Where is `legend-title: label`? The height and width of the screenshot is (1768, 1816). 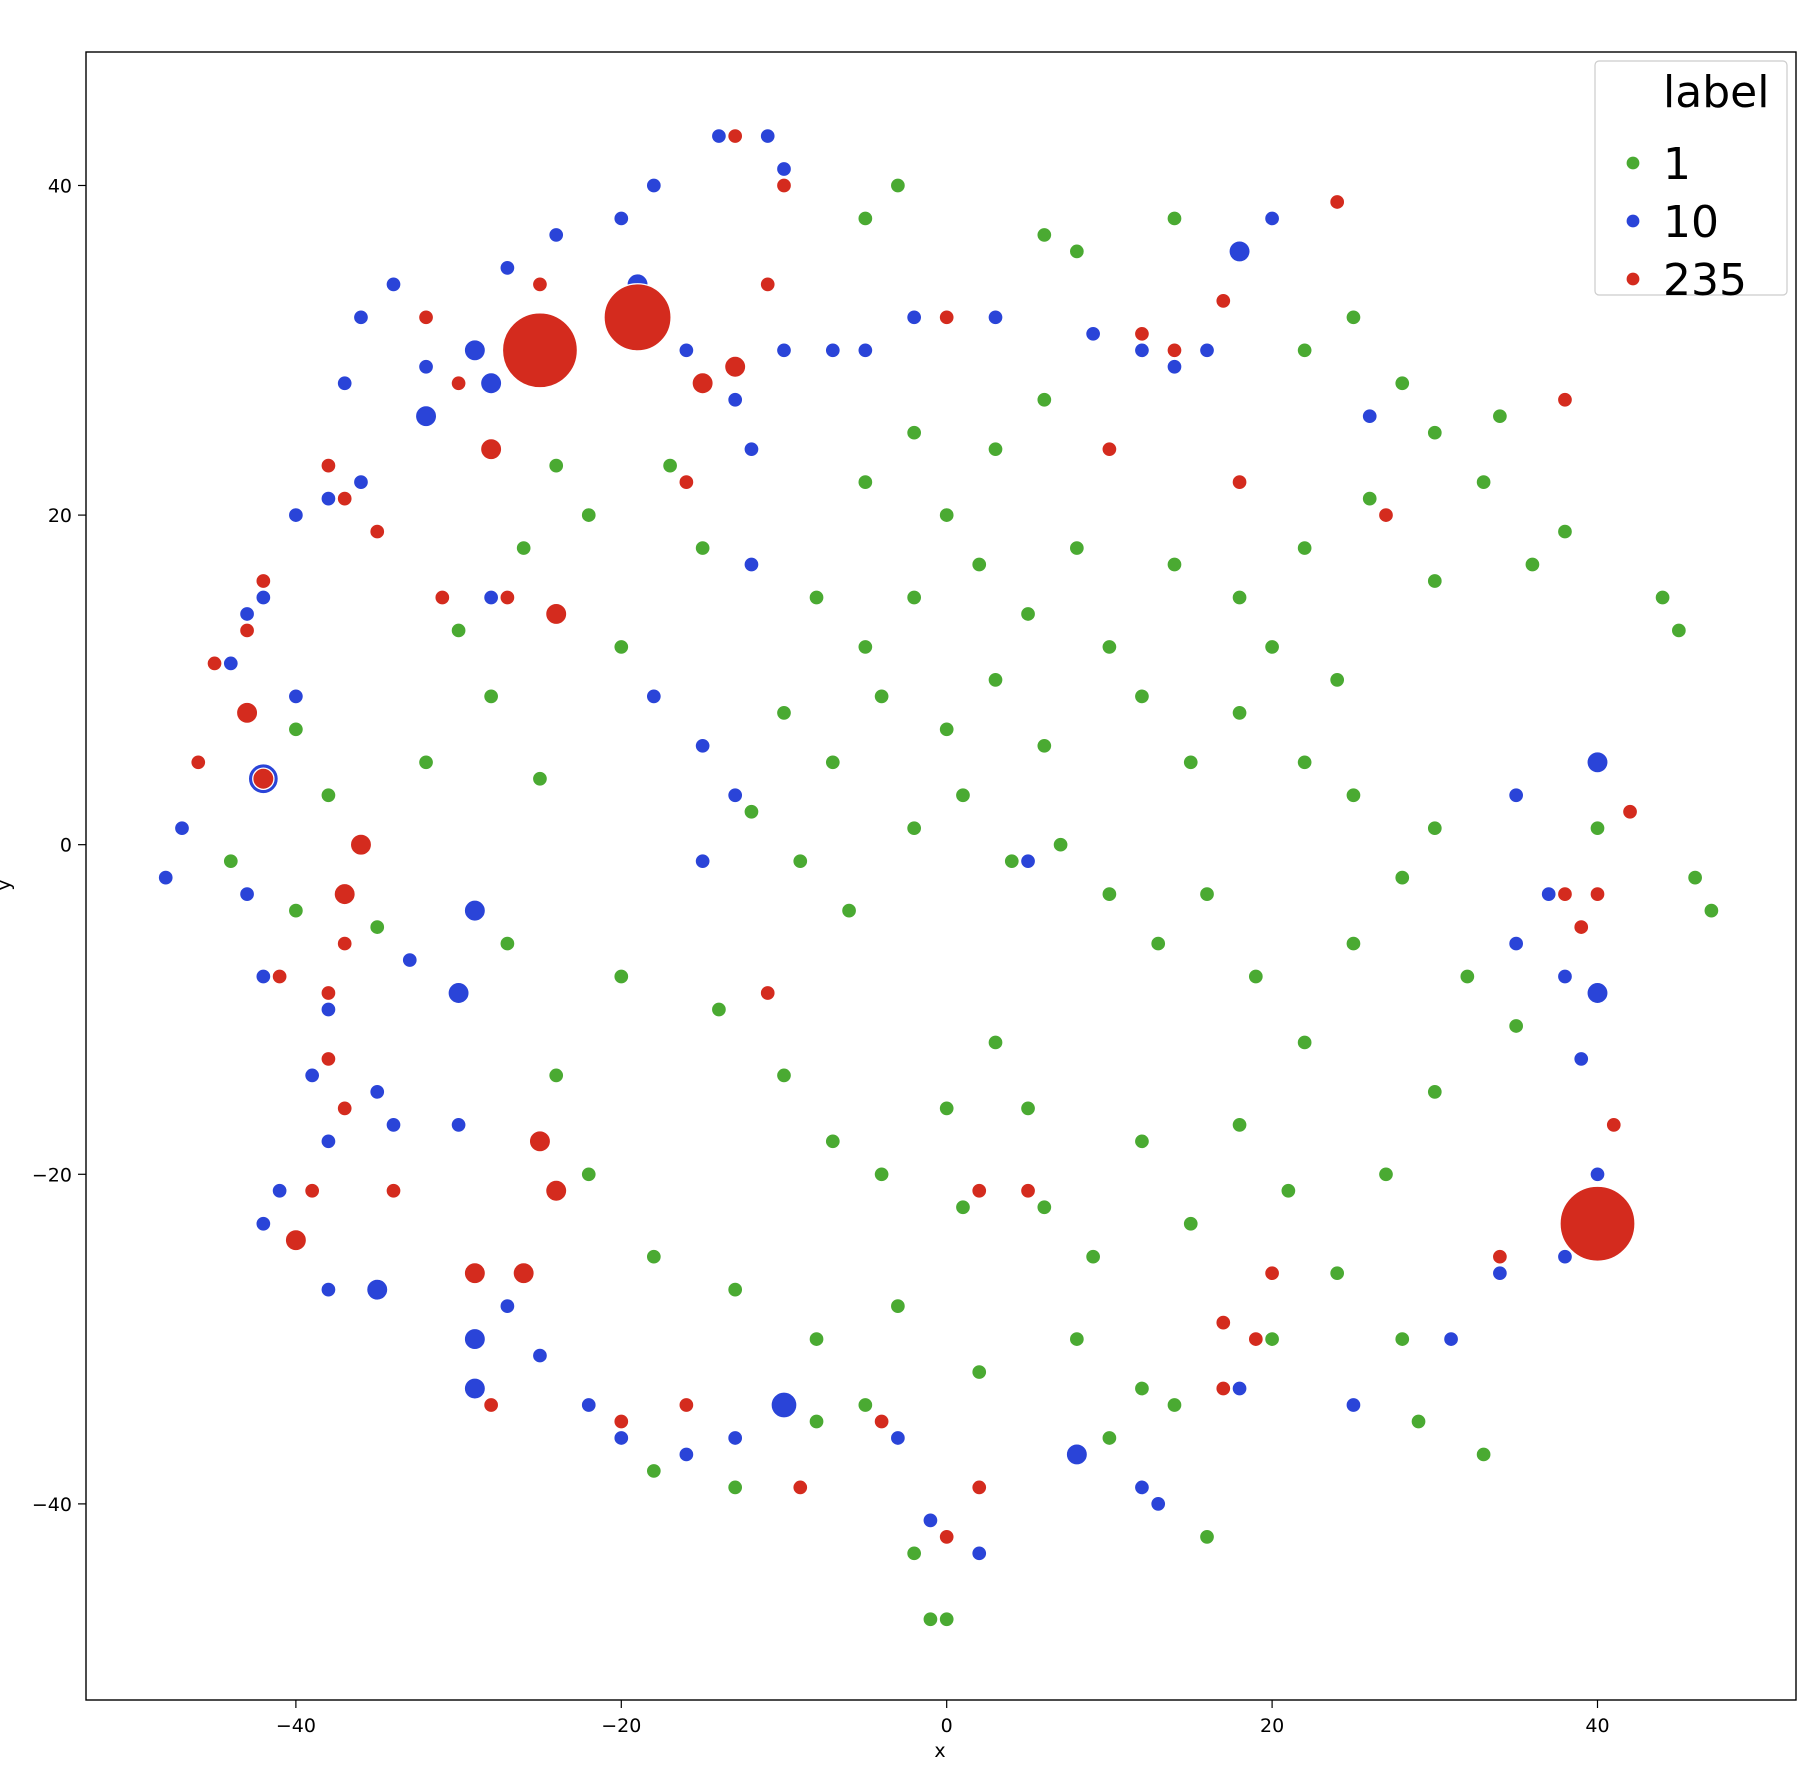
legend-title: label is located at coordinates (1716, 92).